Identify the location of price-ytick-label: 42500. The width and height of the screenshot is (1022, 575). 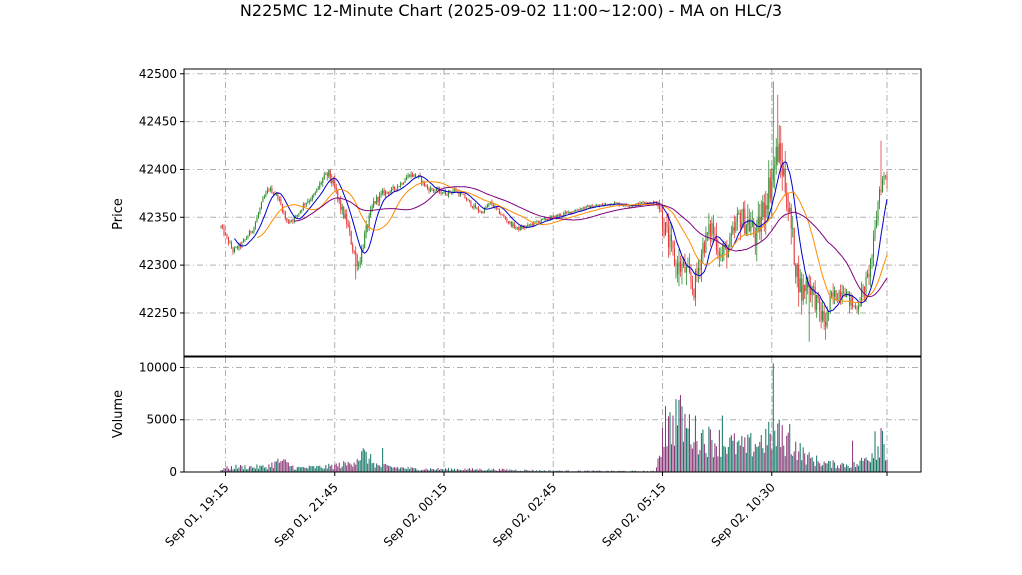
(158, 74).